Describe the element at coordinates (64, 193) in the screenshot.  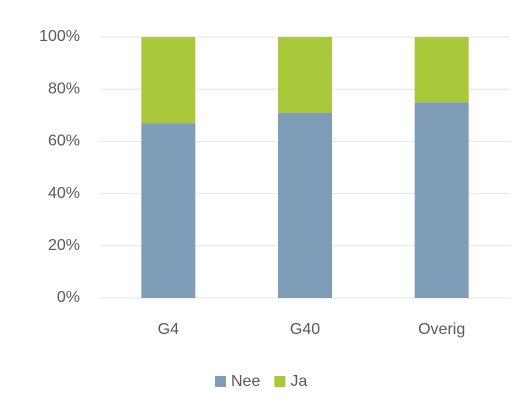
I see `y-tick-label: 40%` at that location.